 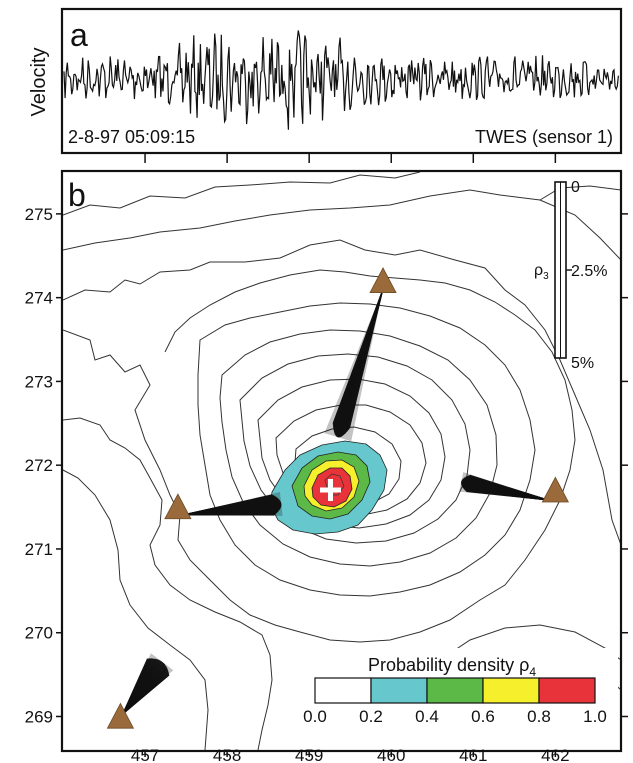 What do you see at coordinates (350, 754) in the screenshot?
I see `x-axis: 457 458 459 460 461 462` at bounding box center [350, 754].